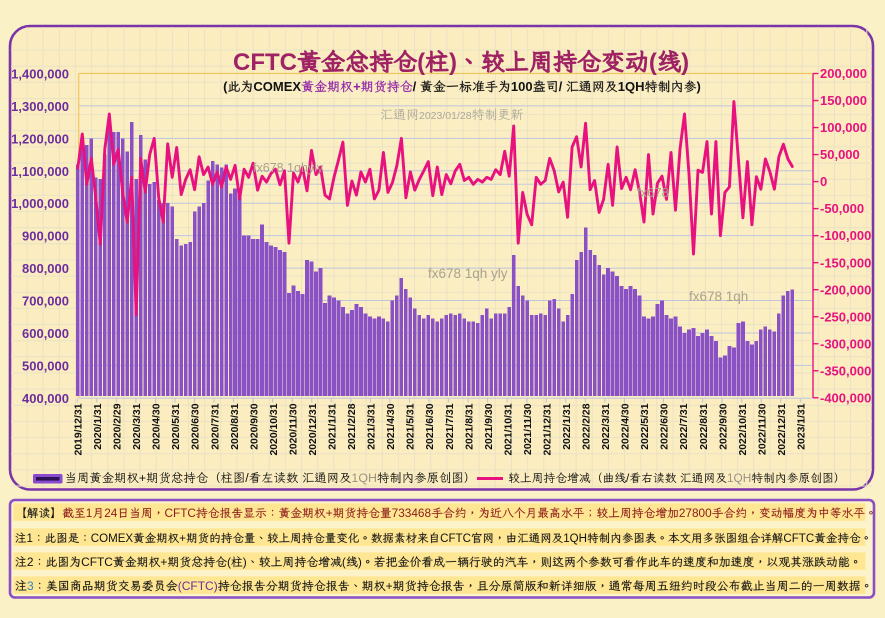  What do you see at coordinates (695, 513) in the screenshot?
I see `svg-text: 27800` at bounding box center [695, 513].